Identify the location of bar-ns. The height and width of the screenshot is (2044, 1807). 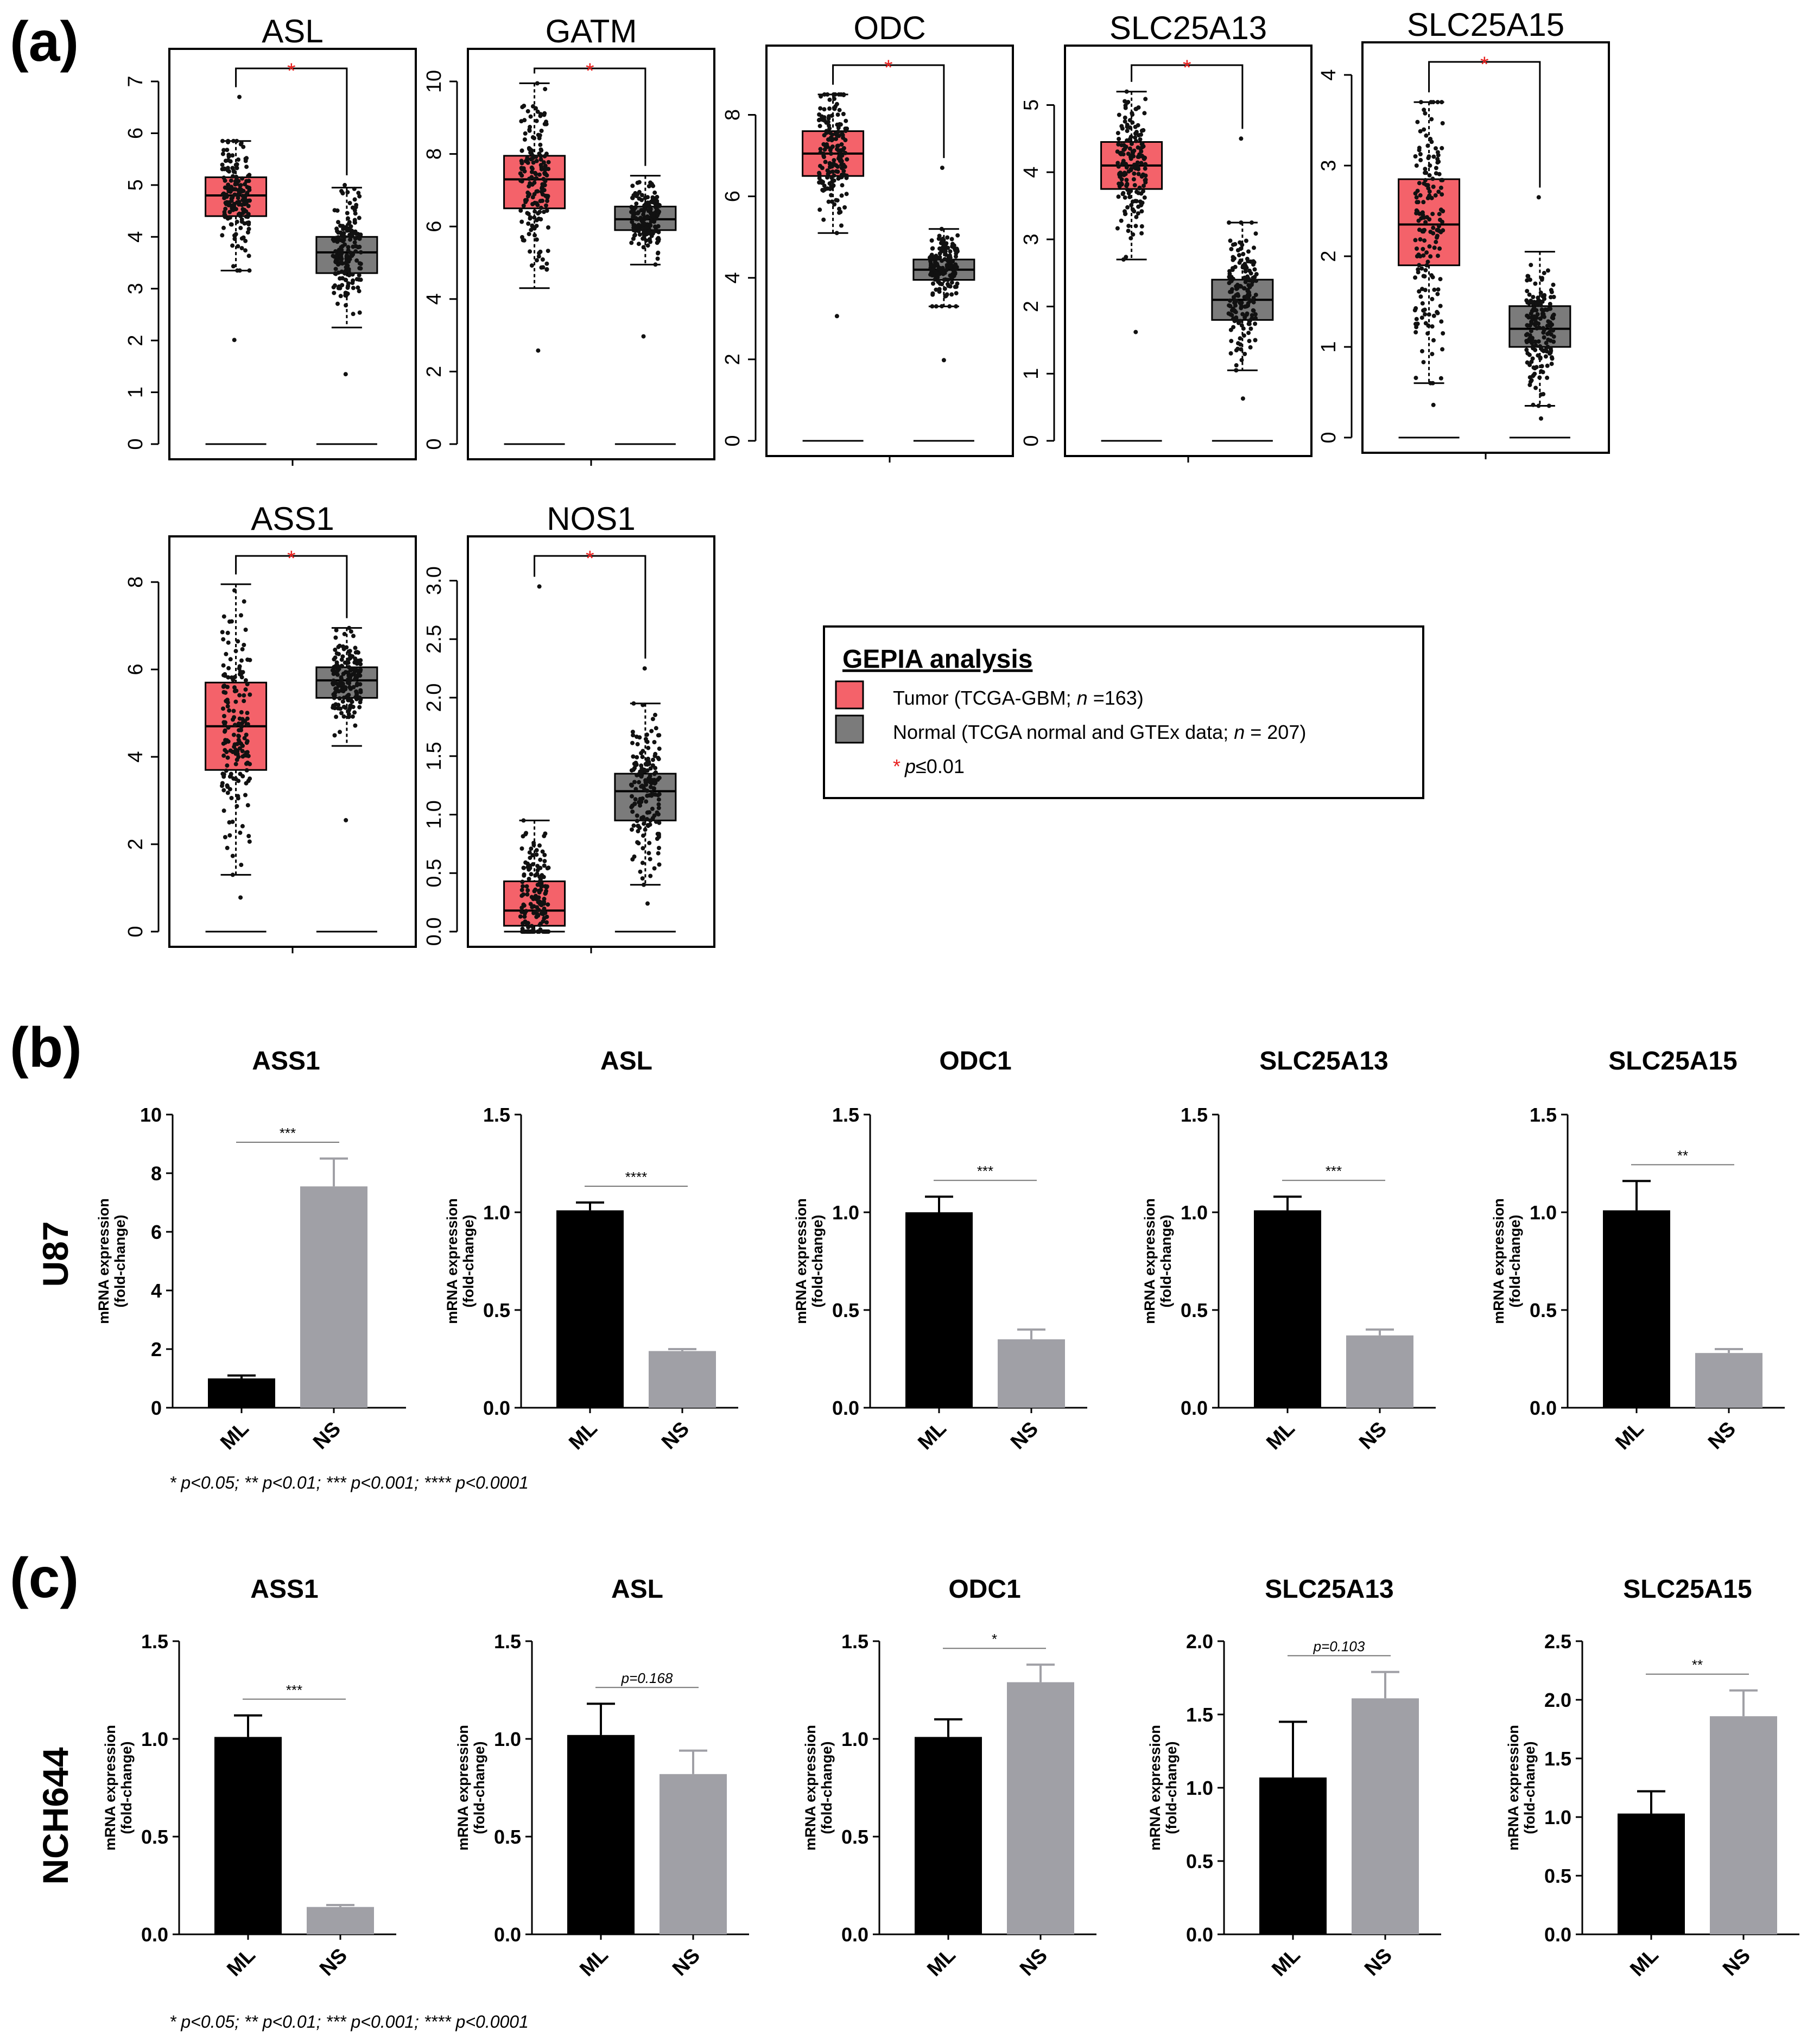
(341, 1921).